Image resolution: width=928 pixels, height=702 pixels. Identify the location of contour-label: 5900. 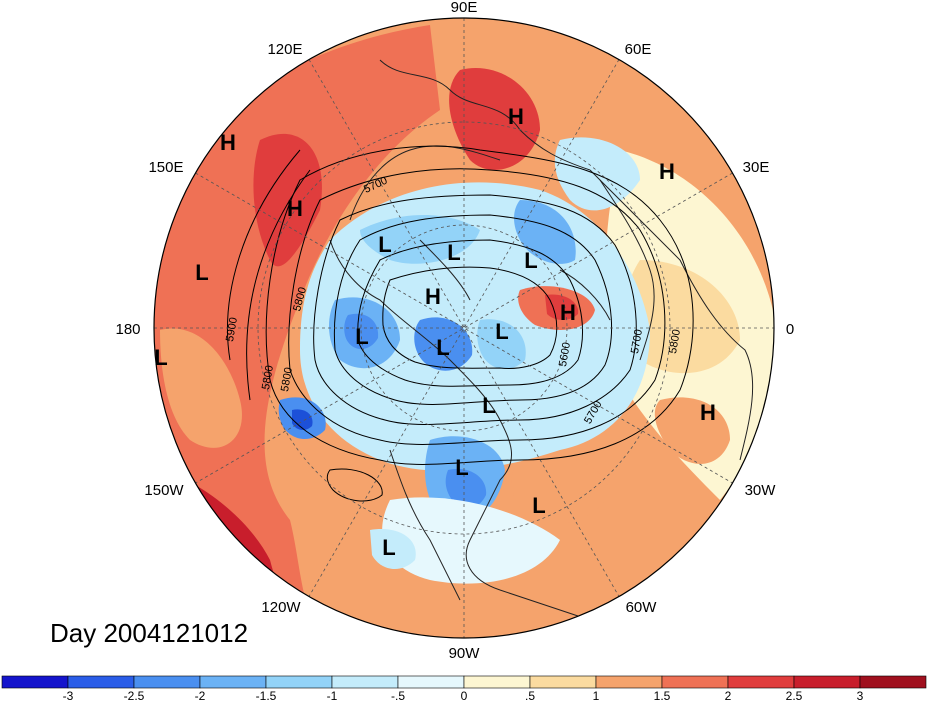
(232, 329).